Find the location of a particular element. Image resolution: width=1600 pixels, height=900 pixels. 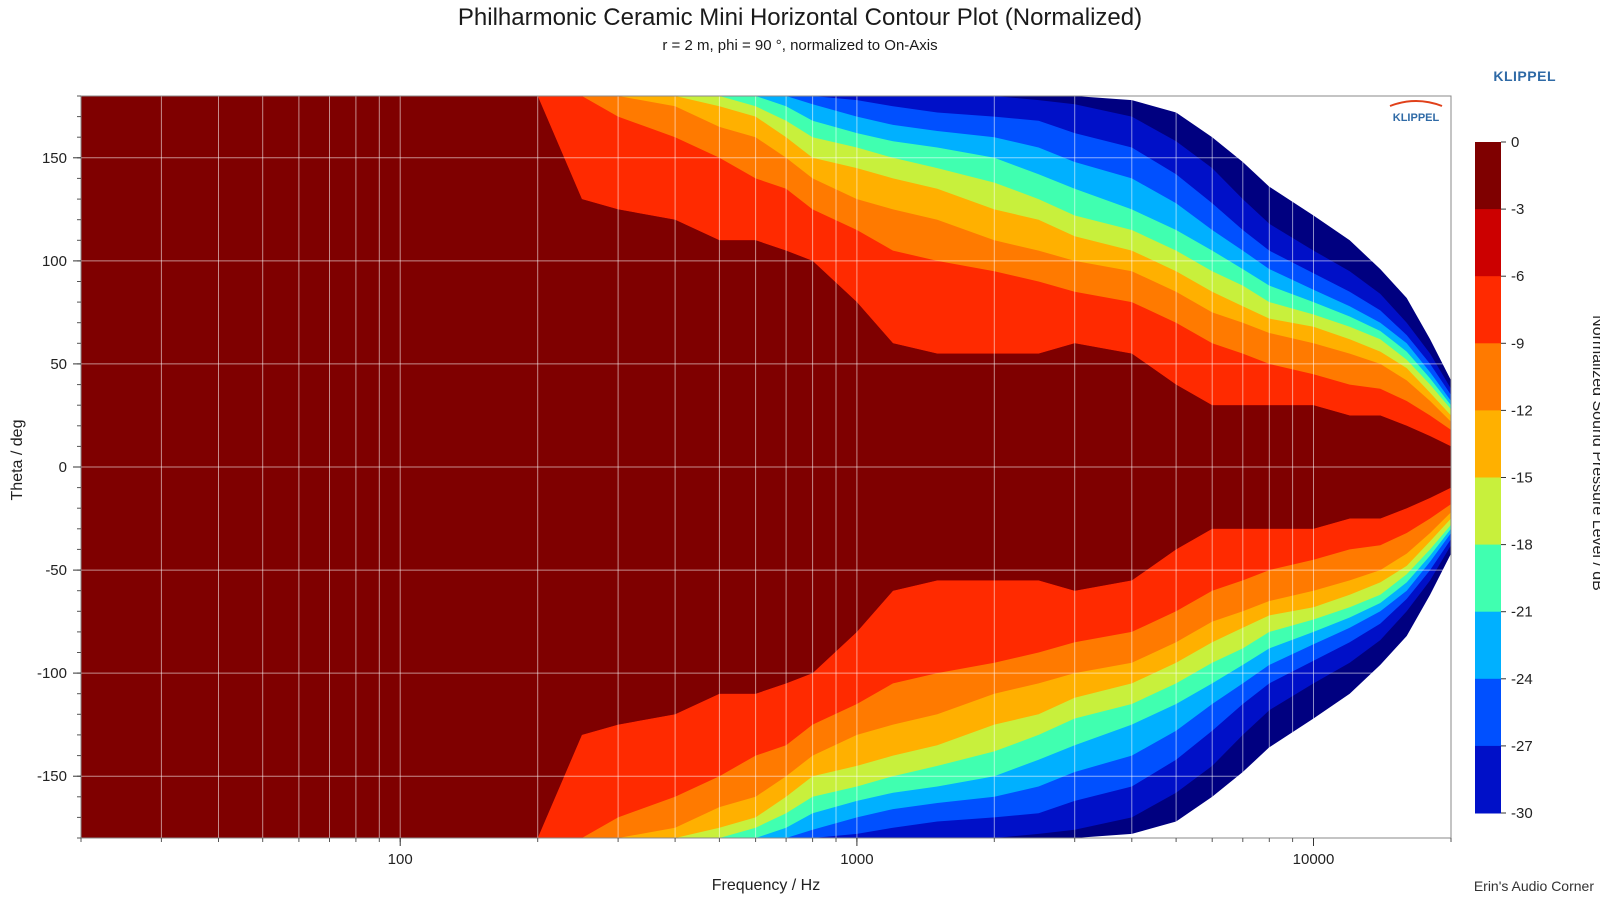

klippel-logo: KLIPPEL is located at coordinates (1416, 115).